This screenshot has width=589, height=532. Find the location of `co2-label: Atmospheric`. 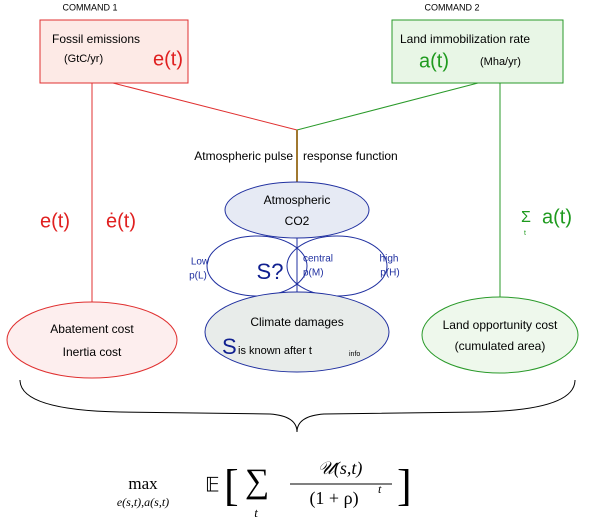

co2-label: Atmospheric is located at coordinates (297, 200).